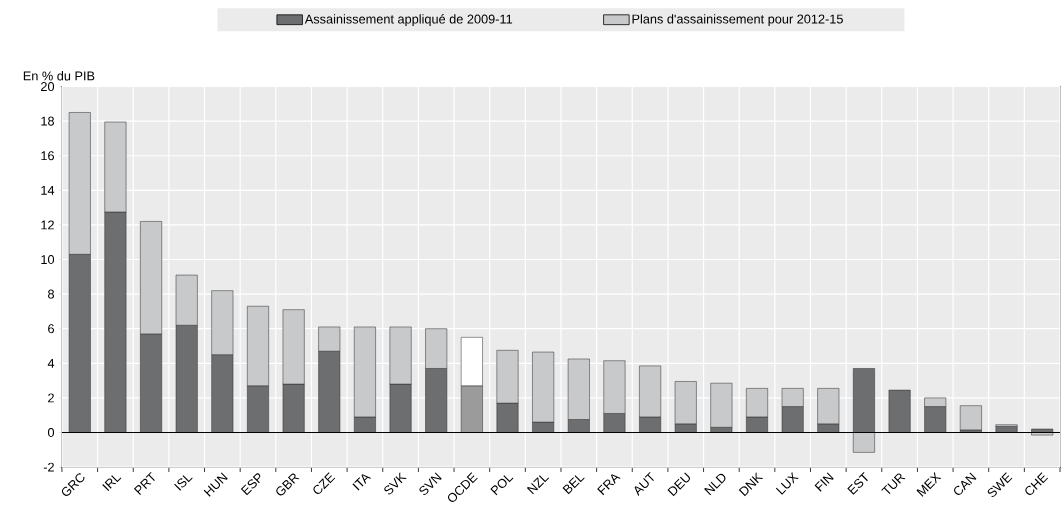 This screenshot has height=514, width=1062. What do you see at coordinates (48, 190) in the screenshot?
I see `y-tick-label: 14` at bounding box center [48, 190].